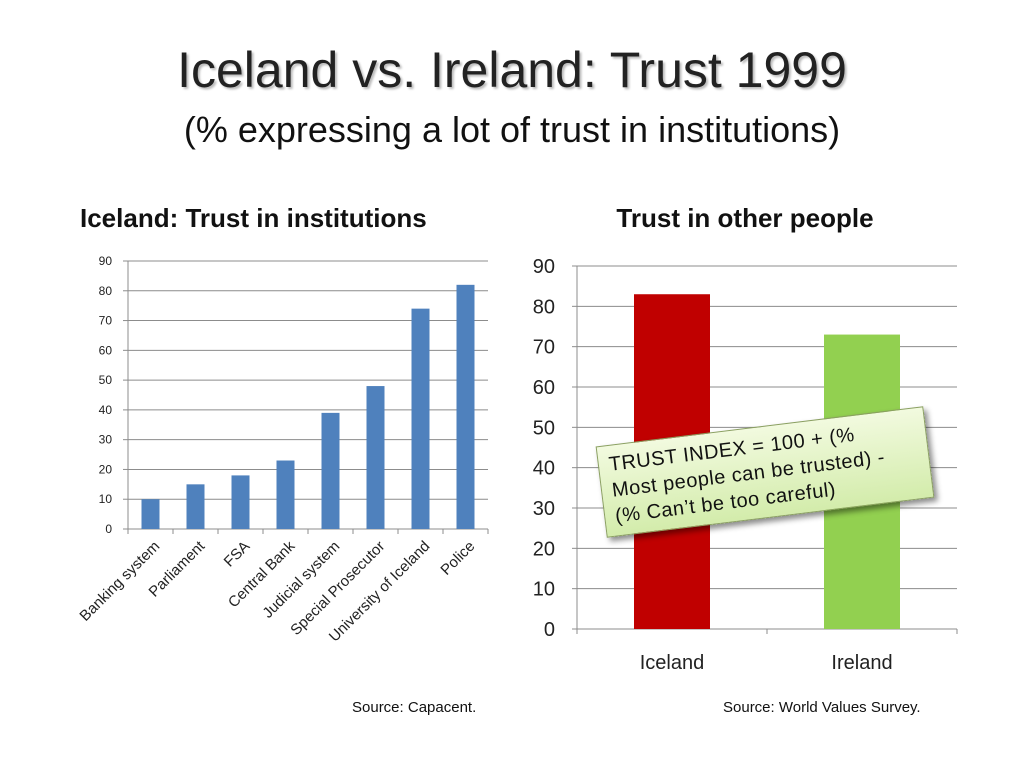 This screenshot has width=1024, height=768. I want to click on bar-police, so click(465, 406).